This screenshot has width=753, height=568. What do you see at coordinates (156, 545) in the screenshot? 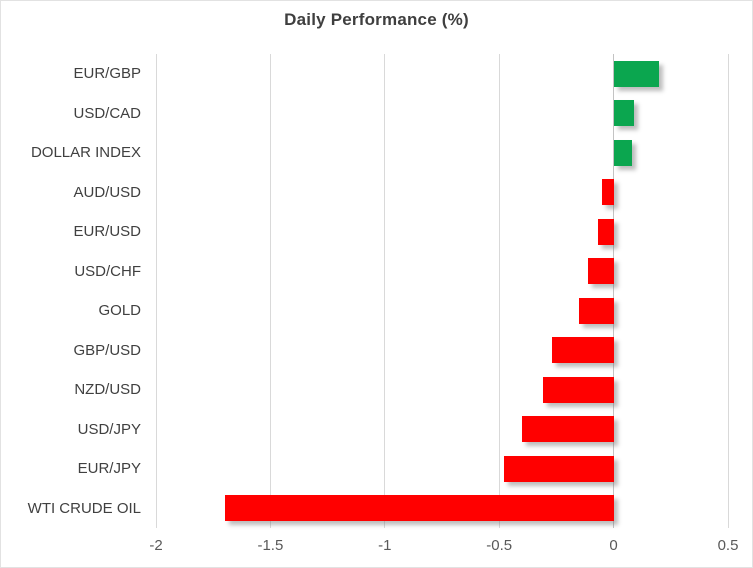
I see `x-tick-label-2: -2` at bounding box center [156, 545].